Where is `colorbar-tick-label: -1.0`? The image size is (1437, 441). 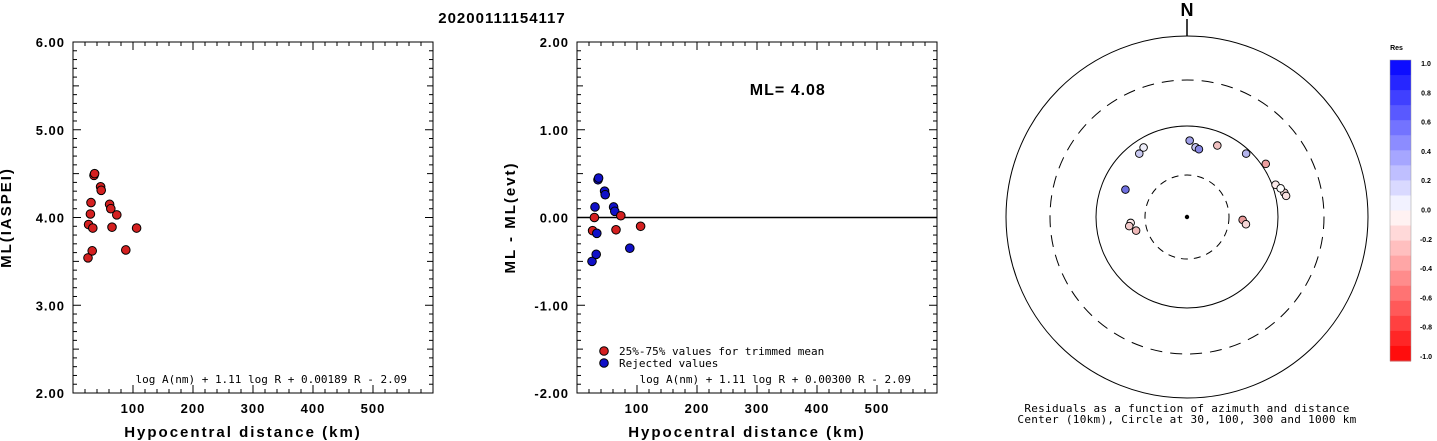
colorbar-tick-label: -1.0 is located at coordinates (1426, 357).